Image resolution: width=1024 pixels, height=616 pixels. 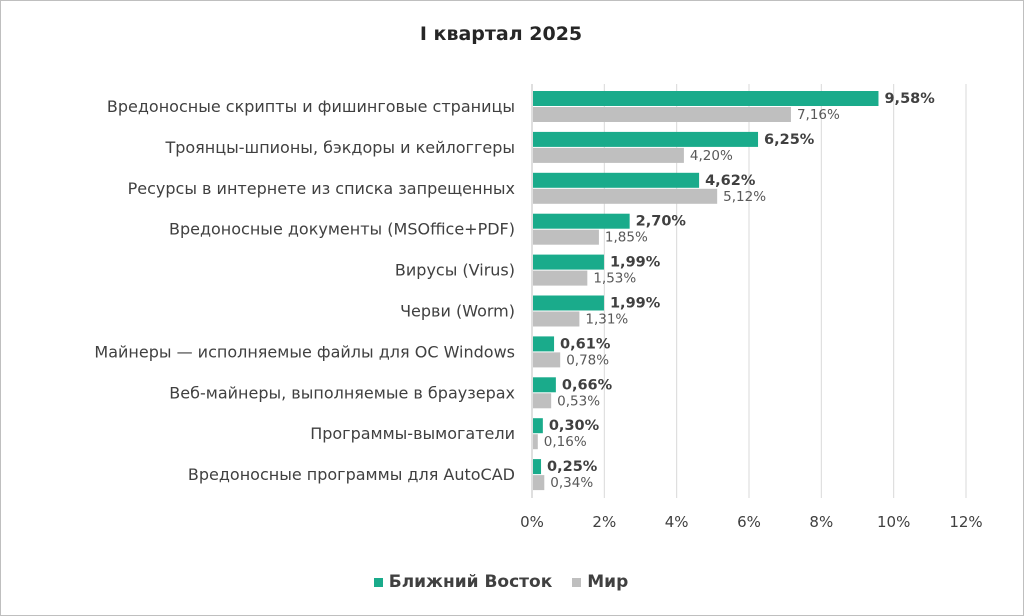 I want to click on category-label: Веб-майнеры, выполняемые в браузерах, so click(x=342, y=392).